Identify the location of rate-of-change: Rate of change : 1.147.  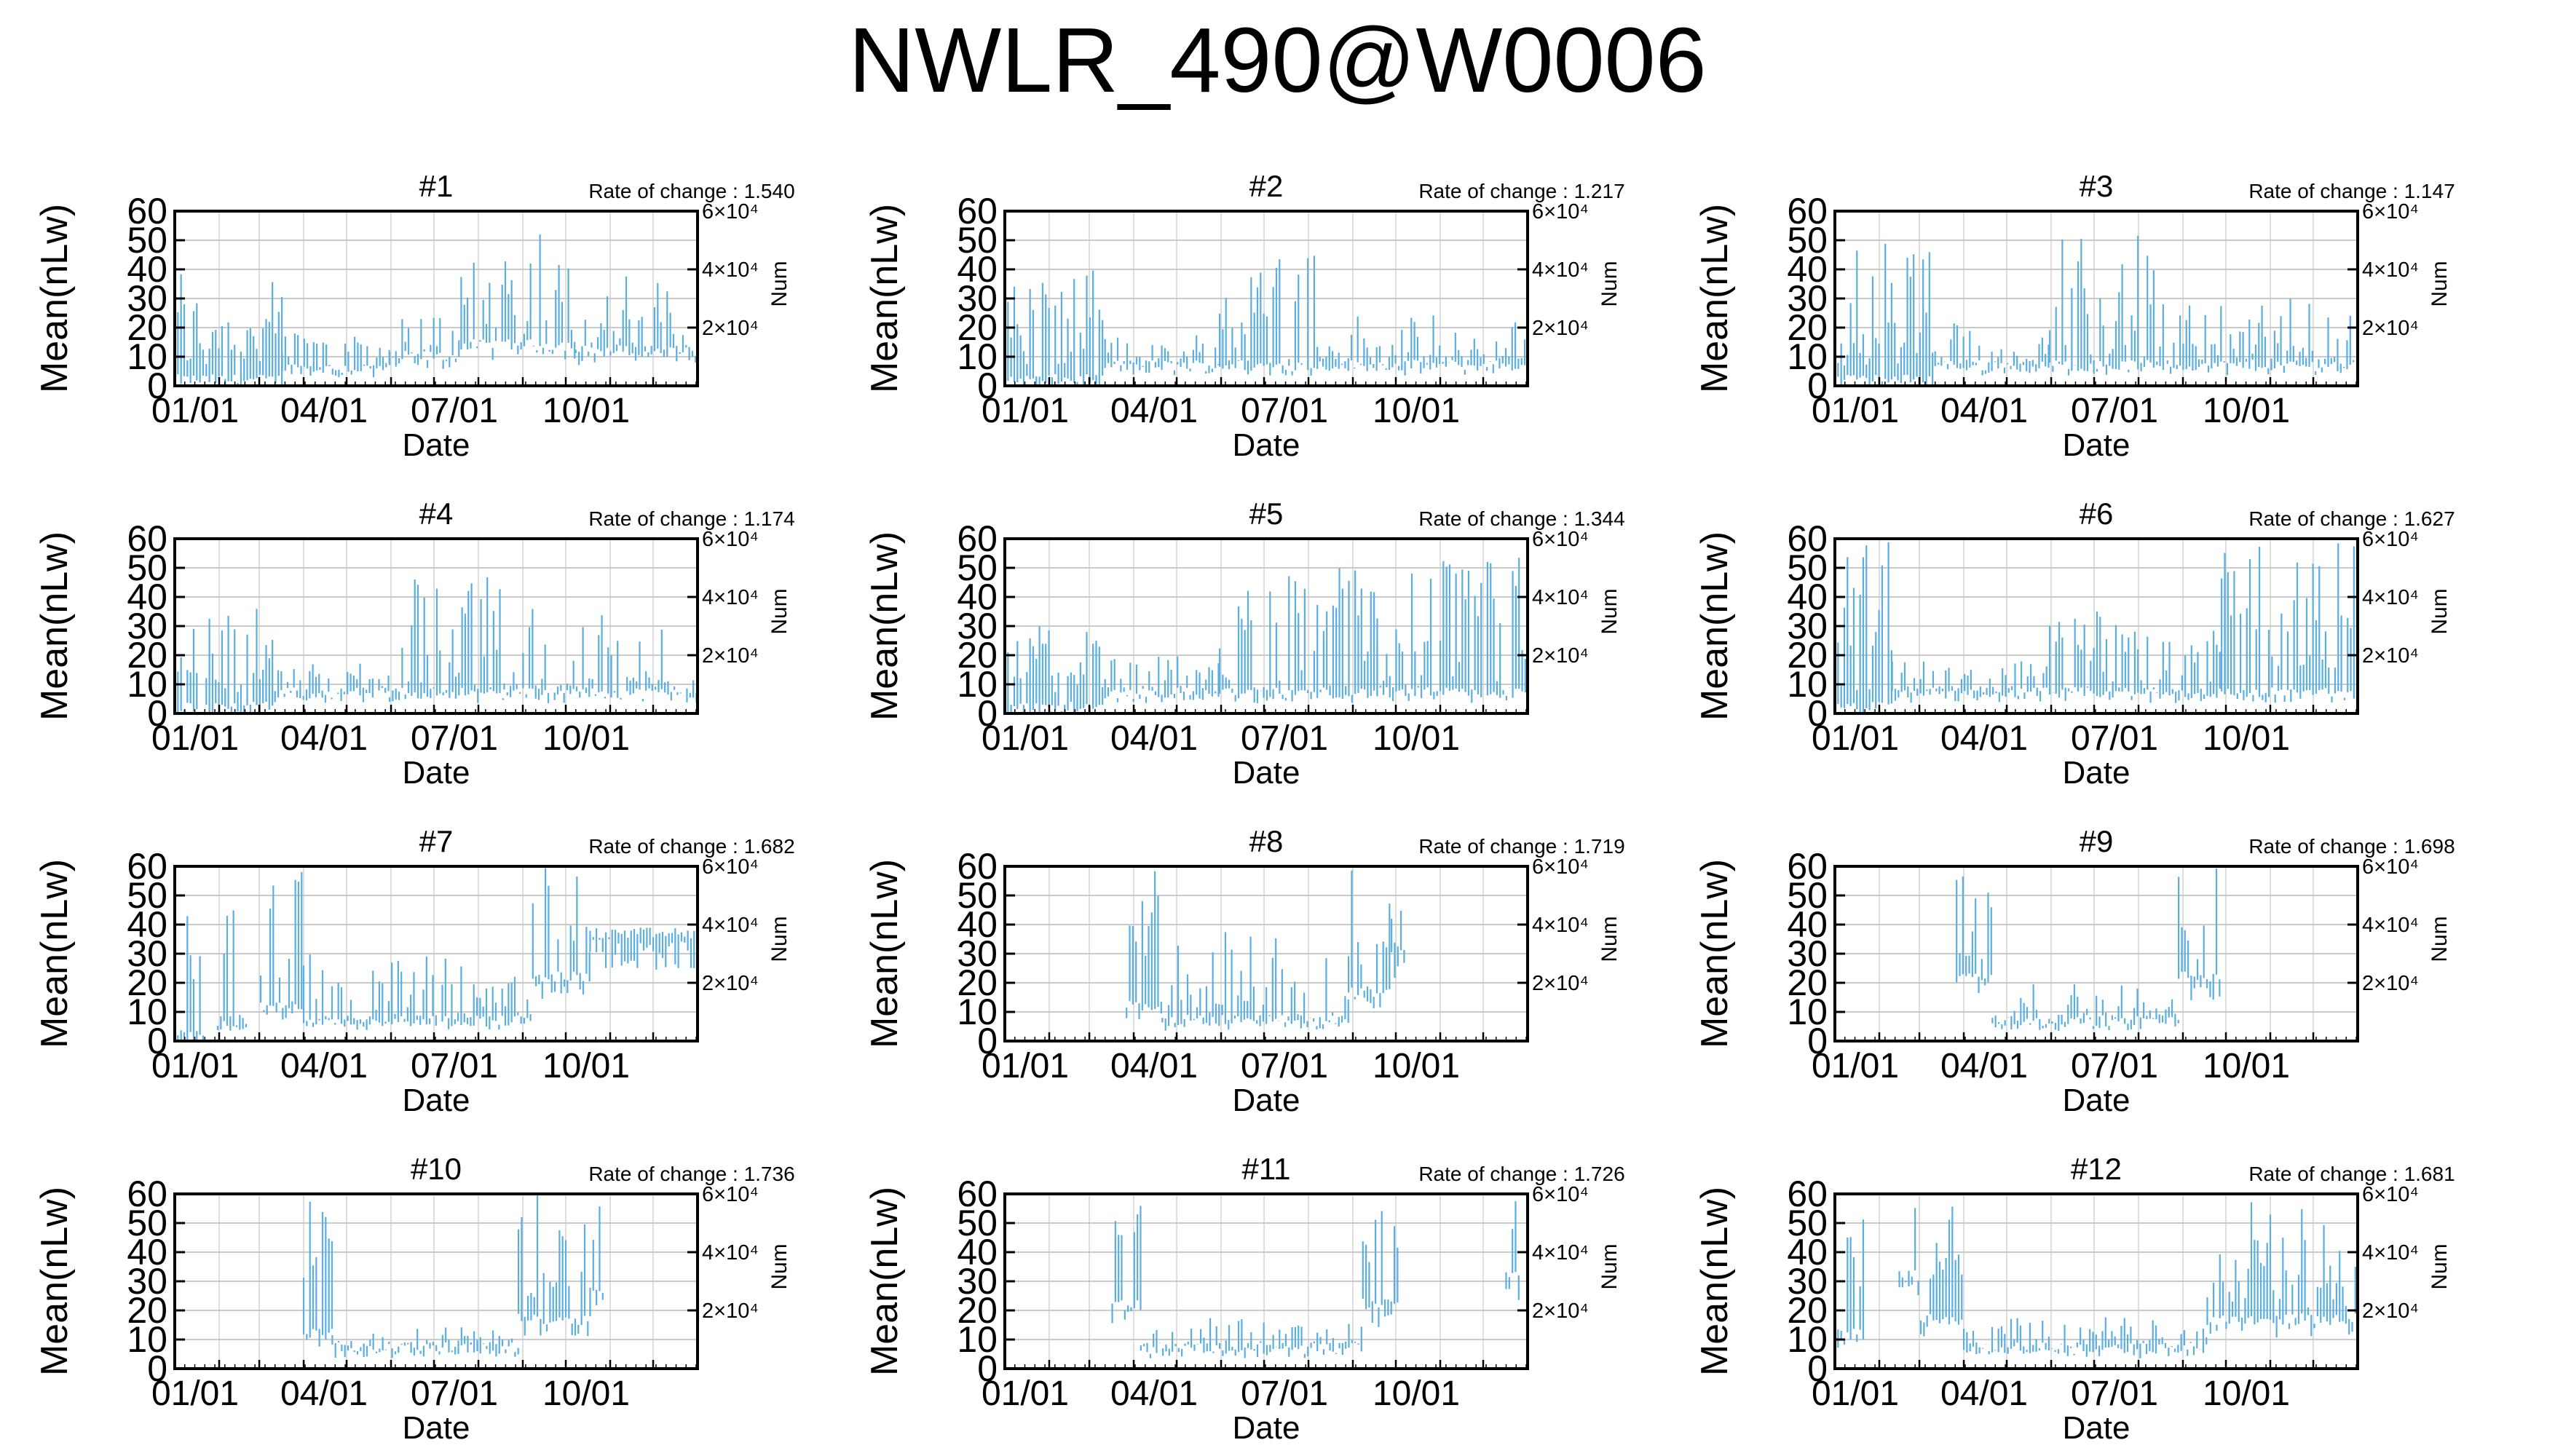
(2351, 191).